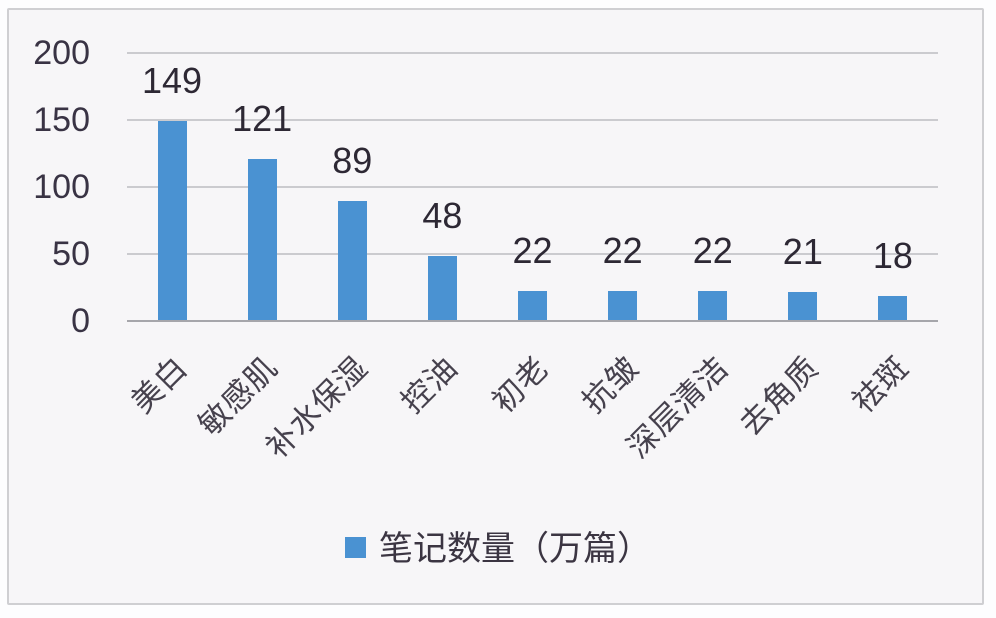 The height and width of the screenshot is (618, 996). I want to click on y-axis-tick-label: 100, so click(61, 186).